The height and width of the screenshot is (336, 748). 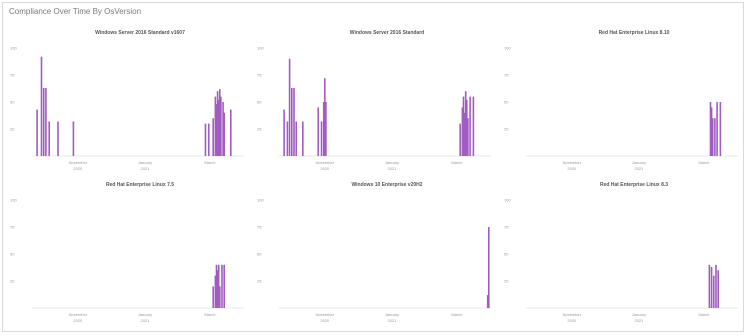 What do you see at coordinates (387, 33) in the screenshot?
I see `chart-title: Windows Server 2016 Standard` at bounding box center [387, 33].